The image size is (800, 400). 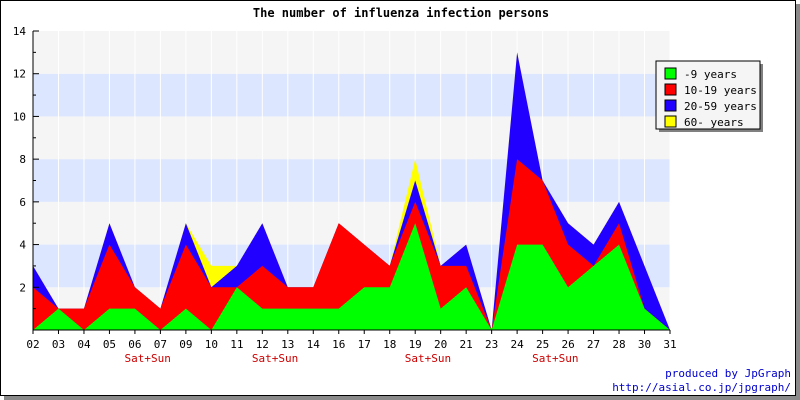 What do you see at coordinates (644, 344) in the screenshot?
I see `x-tick-label: 30` at bounding box center [644, 344].